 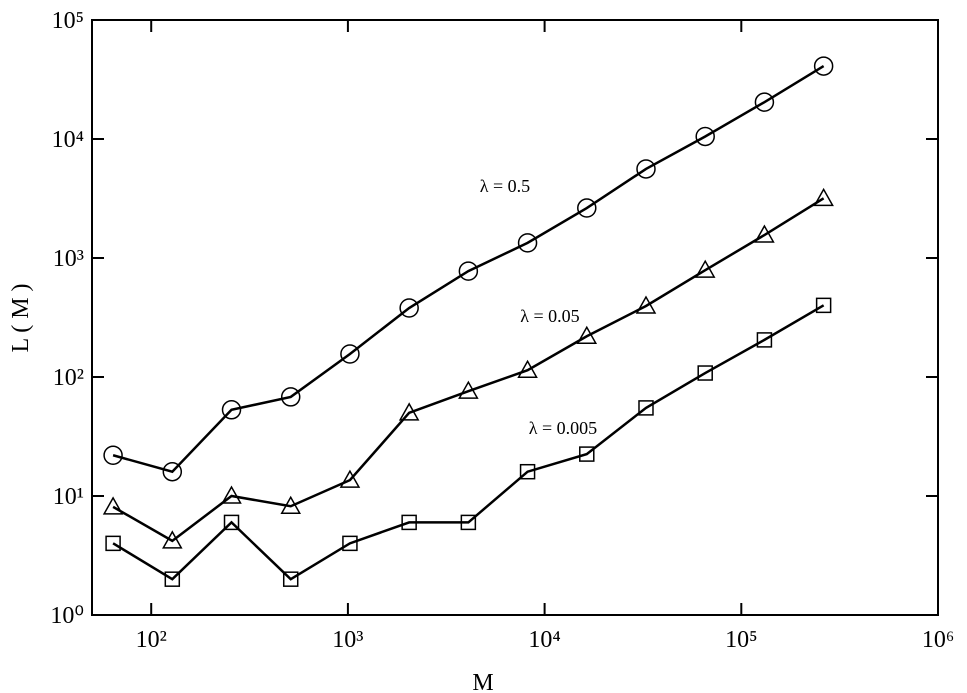 I want to click on x-tick-label: 10⁵, so click(x=741, y=640).